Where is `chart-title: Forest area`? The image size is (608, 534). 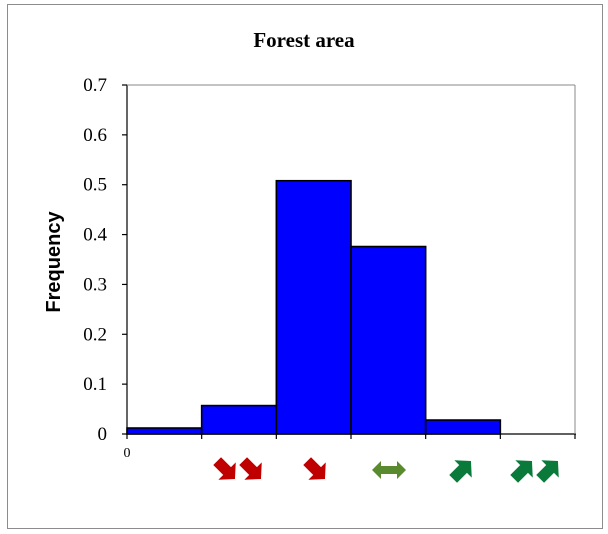 chart-title: Forest area is located at coordinates (304, 40).